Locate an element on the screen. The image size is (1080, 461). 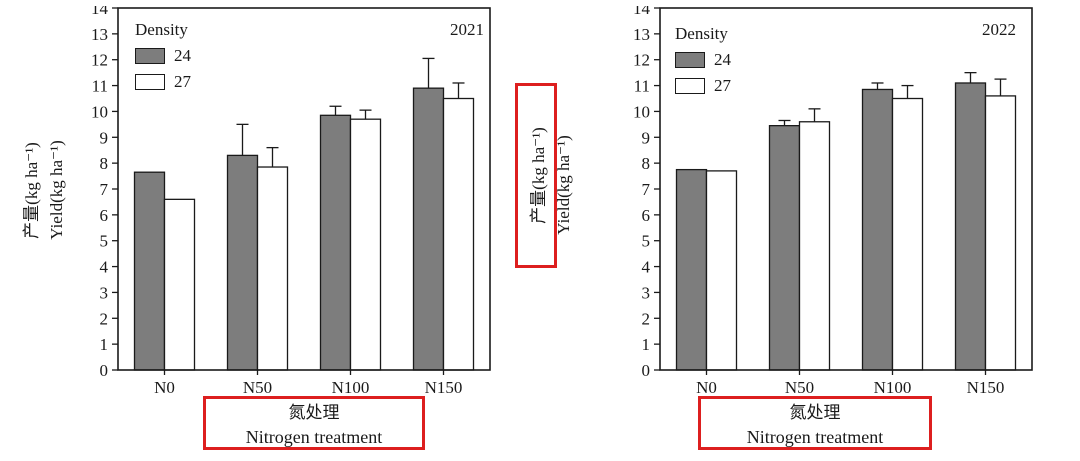
y-axis-label-english: Yield(kg ha⁻¹) is located at coordinates (564, 185).